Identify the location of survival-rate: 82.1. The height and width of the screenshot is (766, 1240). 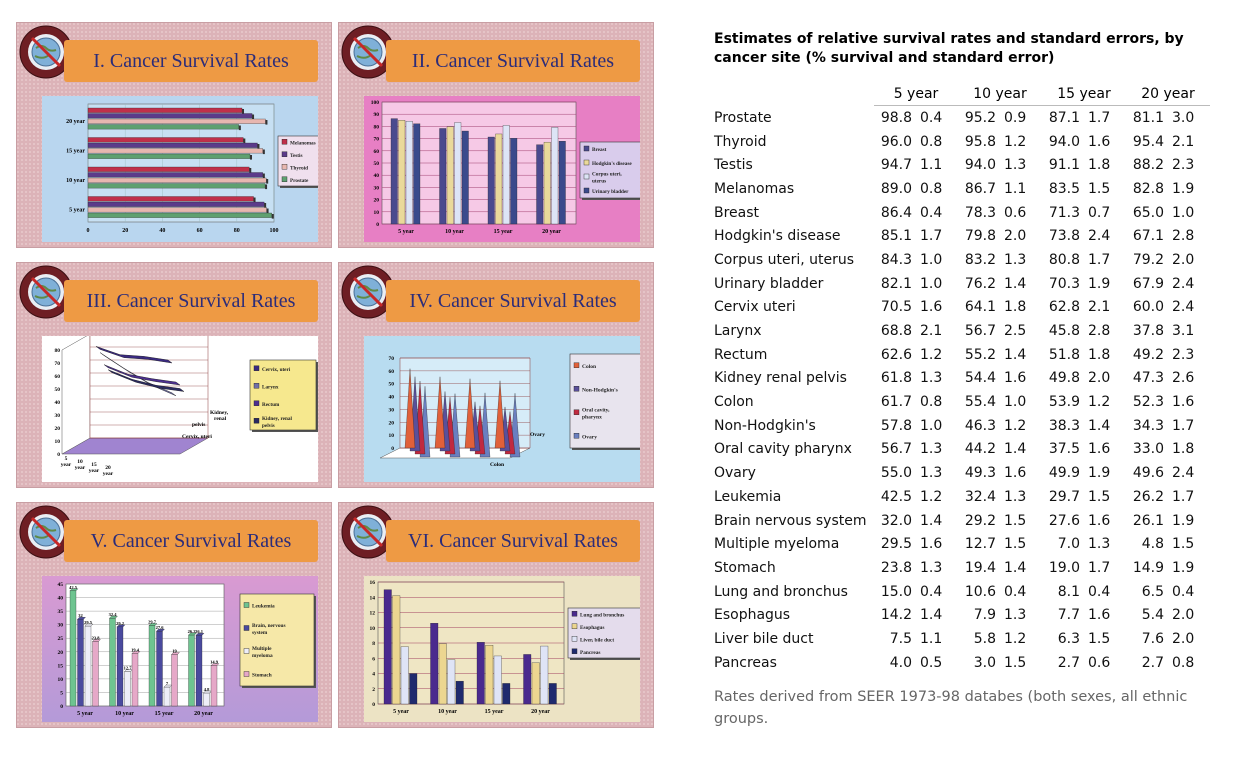
(896, 283).